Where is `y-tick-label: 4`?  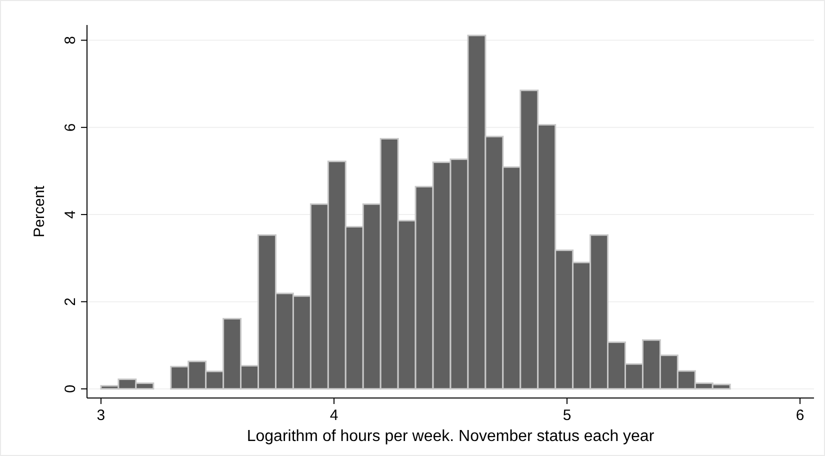 y-tick-label: 4 is located at coordinates (70, 214).